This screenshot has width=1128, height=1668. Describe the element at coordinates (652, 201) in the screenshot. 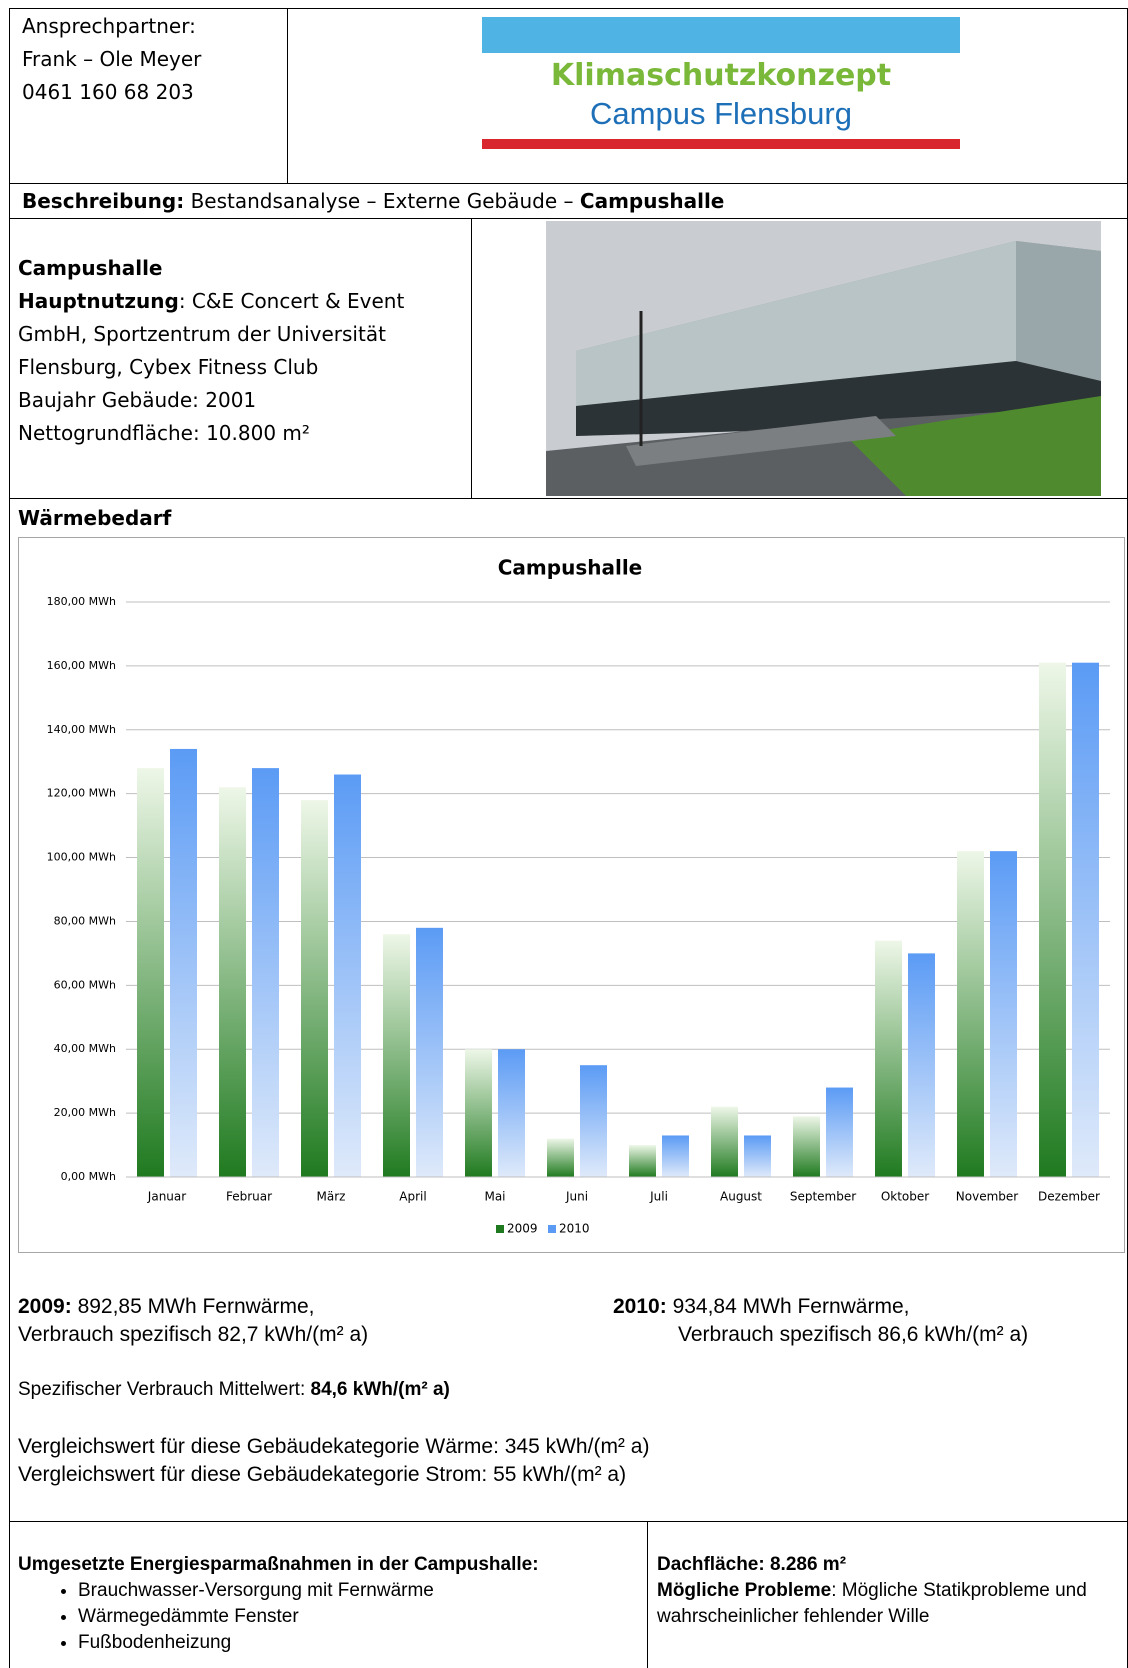

I see `description-bold: Campushalle` at that location.